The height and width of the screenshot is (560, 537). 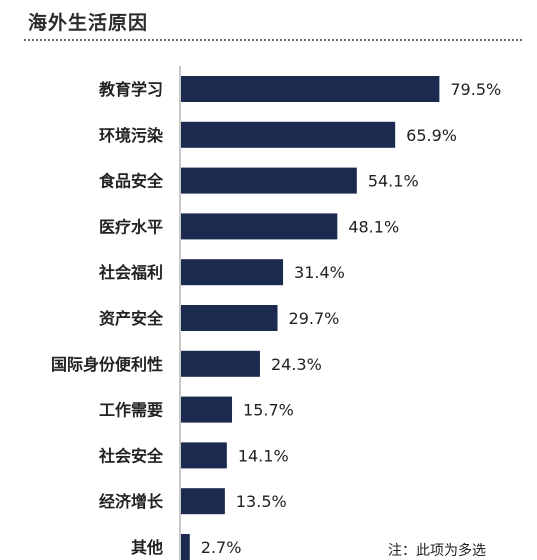 What do you see at coordinates (268, 410) in the screenshot?
I see `value-label: 15.7%` at bounding box center [268, 410].